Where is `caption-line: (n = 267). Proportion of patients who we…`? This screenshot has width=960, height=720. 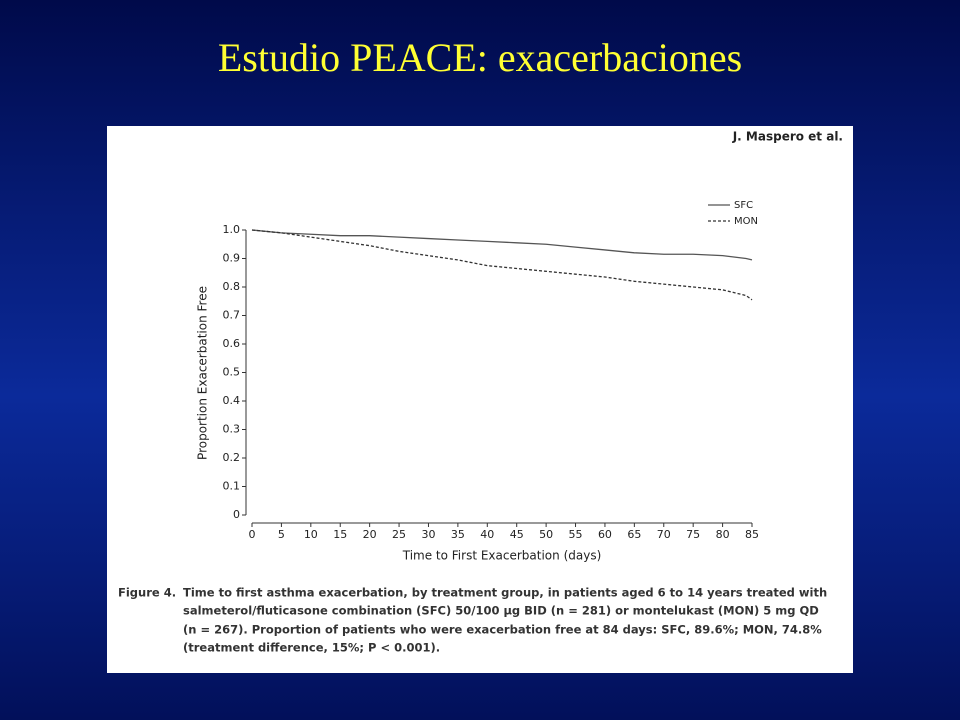
caption-line: (n = 267). Proportion of patients who we… is located at coordinates (502, 630).